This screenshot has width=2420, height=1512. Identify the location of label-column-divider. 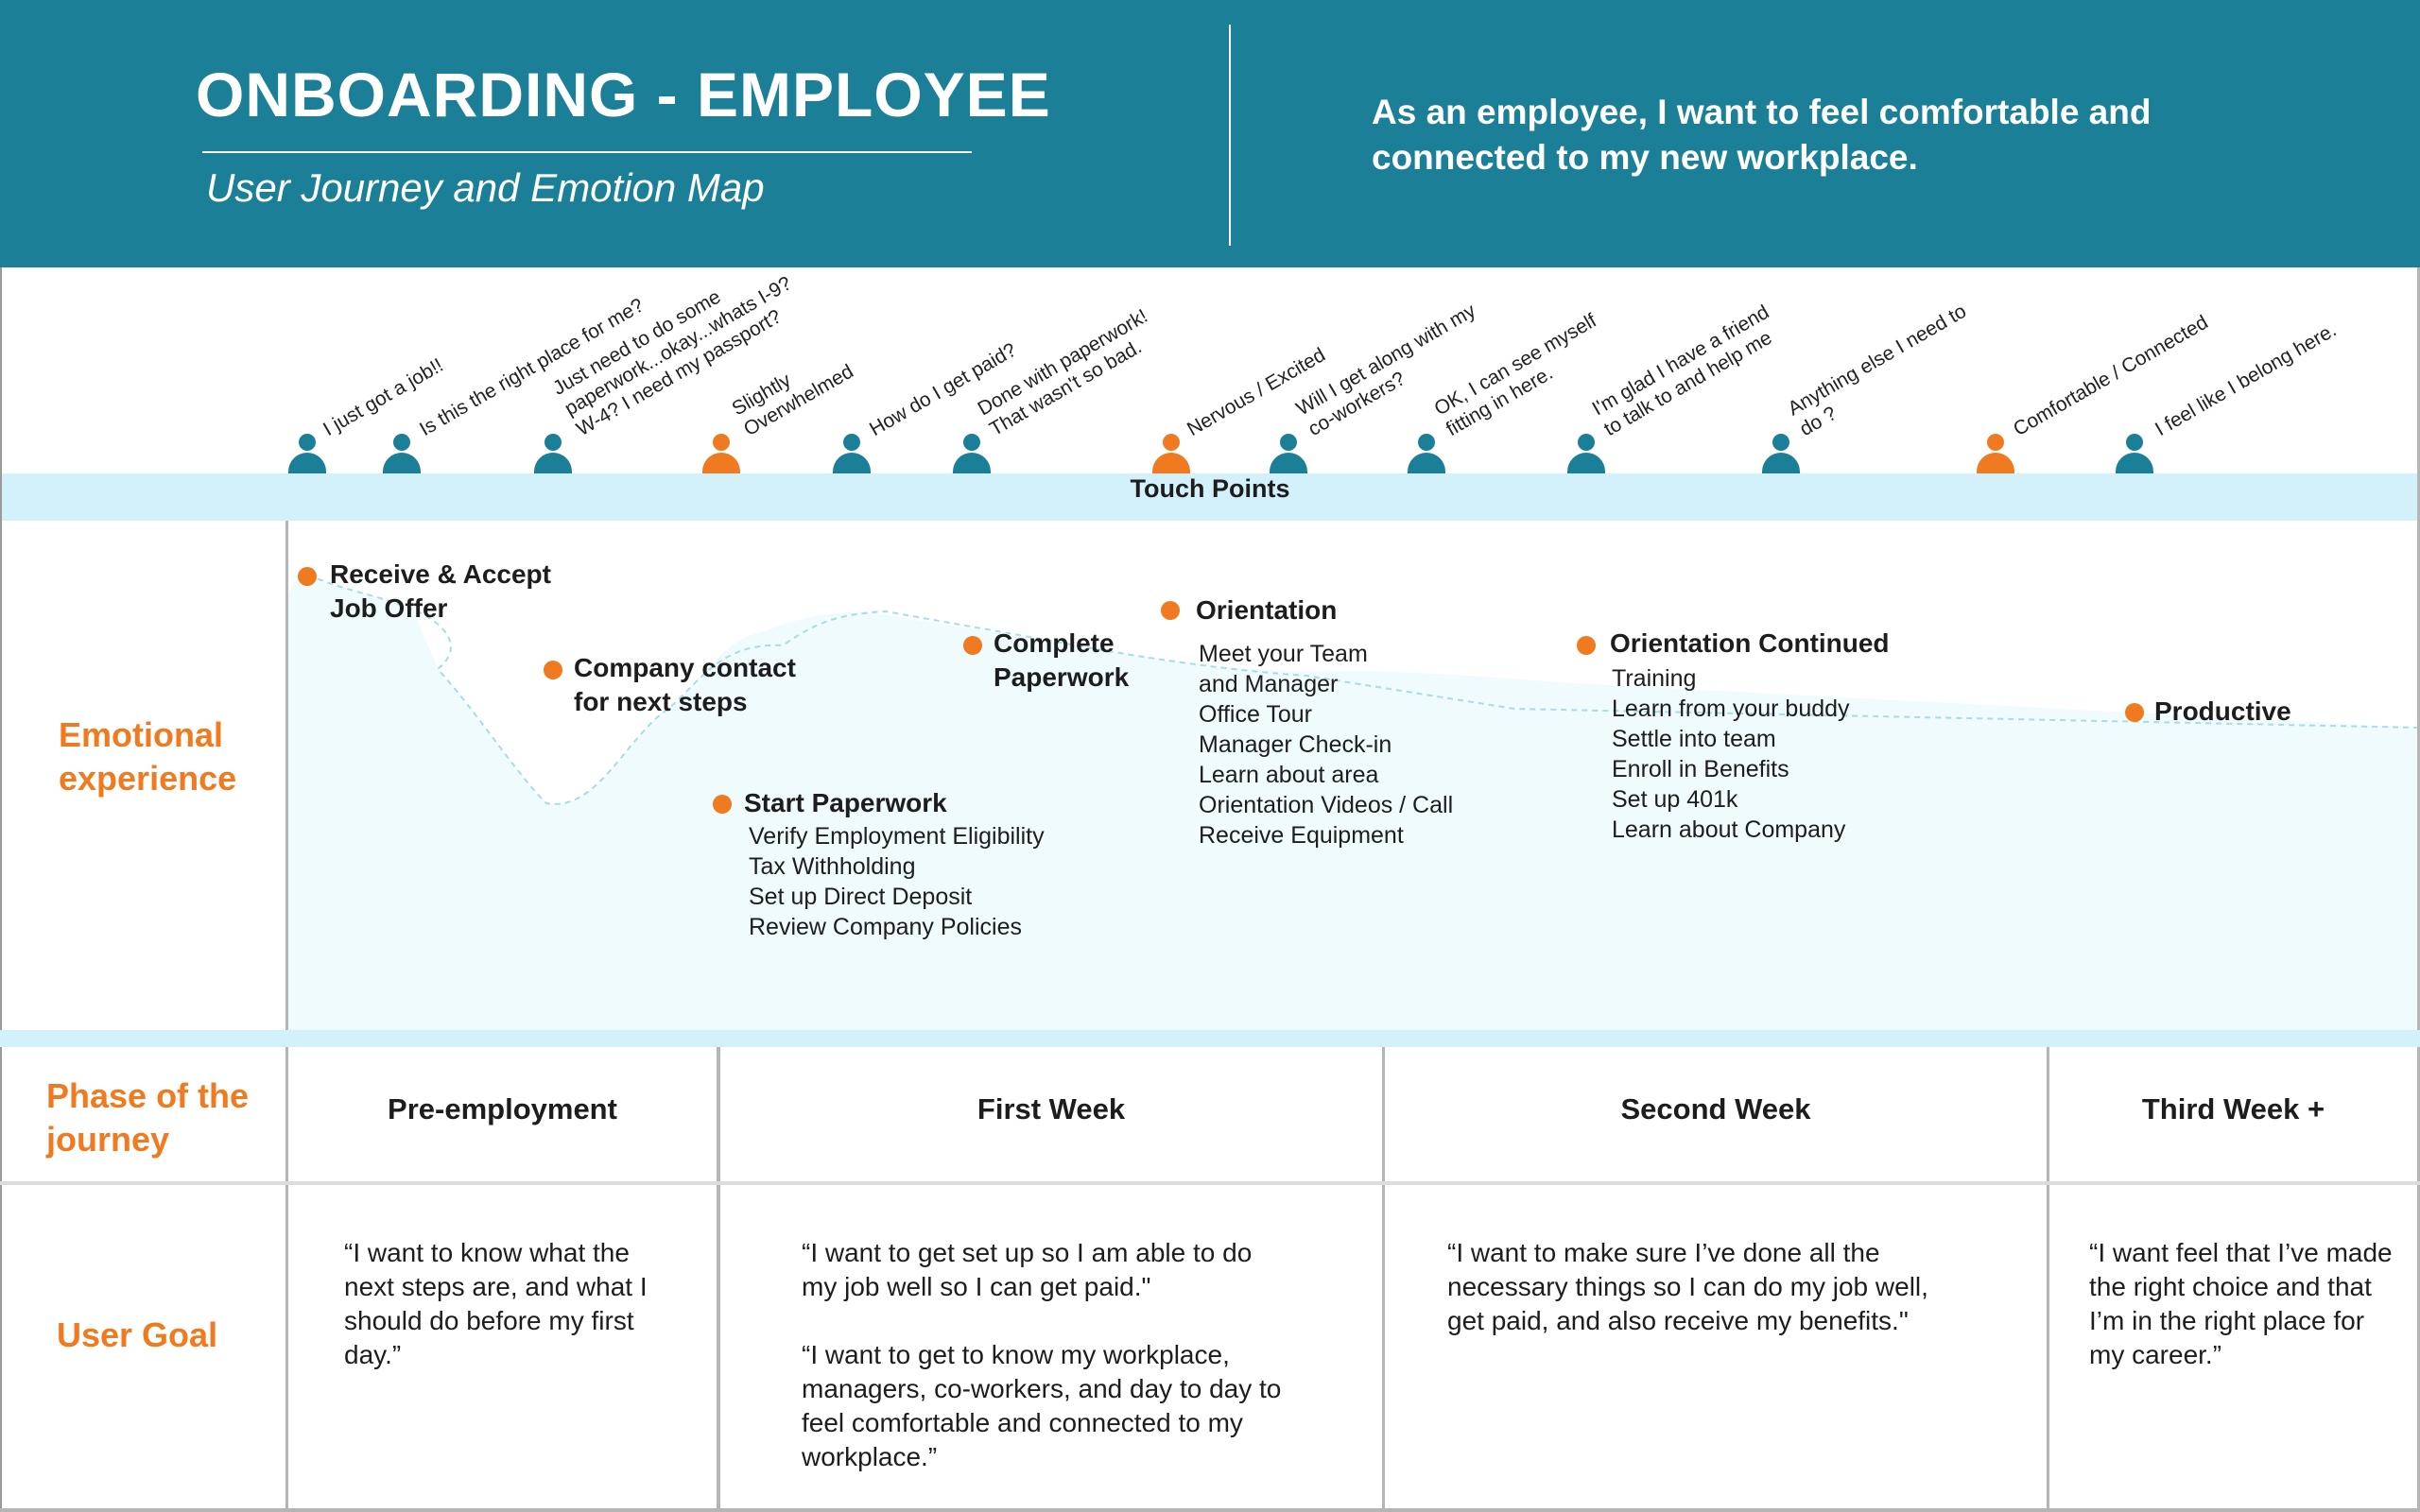
(286, 1016).